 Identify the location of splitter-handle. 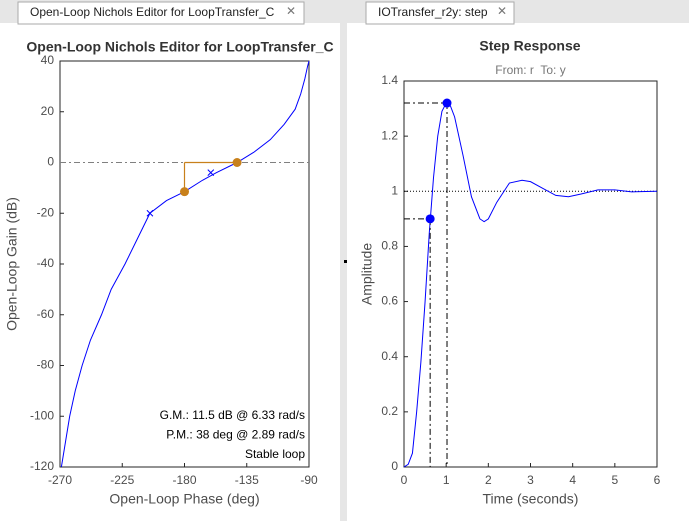
(345, 261).